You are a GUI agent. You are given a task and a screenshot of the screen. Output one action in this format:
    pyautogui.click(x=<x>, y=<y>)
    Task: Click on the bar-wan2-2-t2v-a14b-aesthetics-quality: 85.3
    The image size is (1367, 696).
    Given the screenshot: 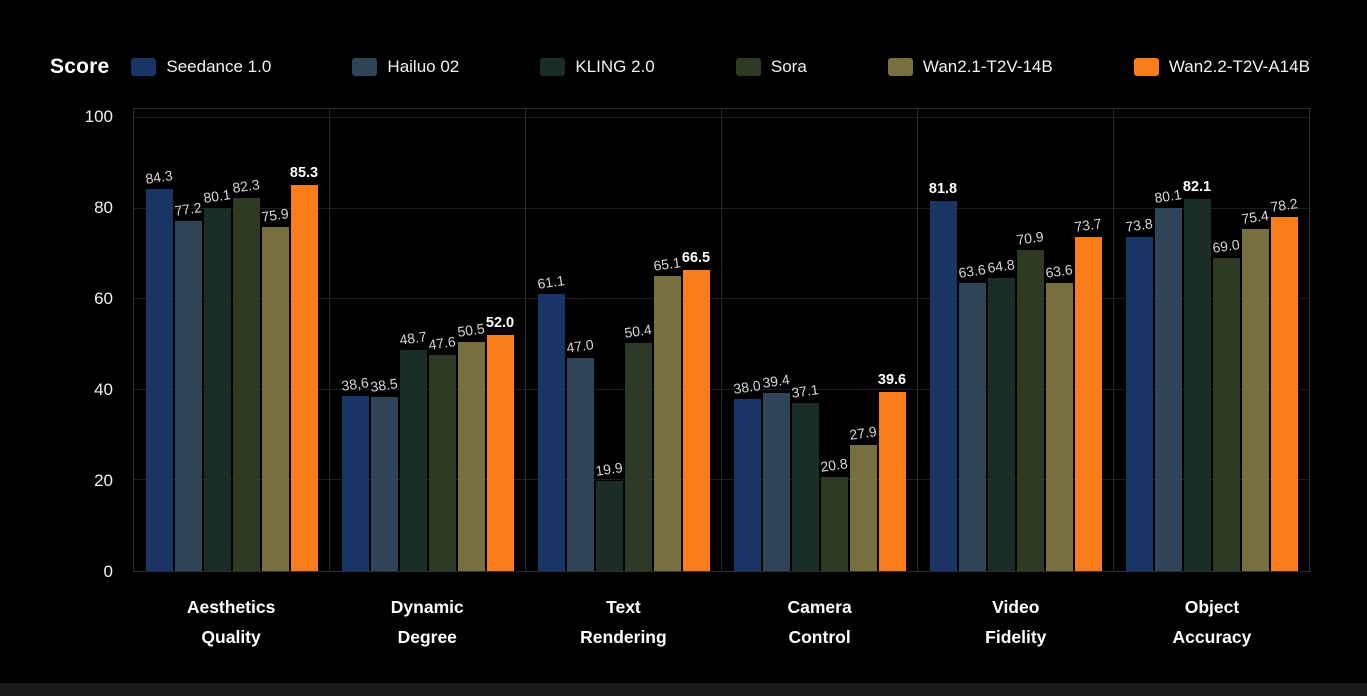 What is the action you would take?
    pyautogui.click(x=304, y=368)
    